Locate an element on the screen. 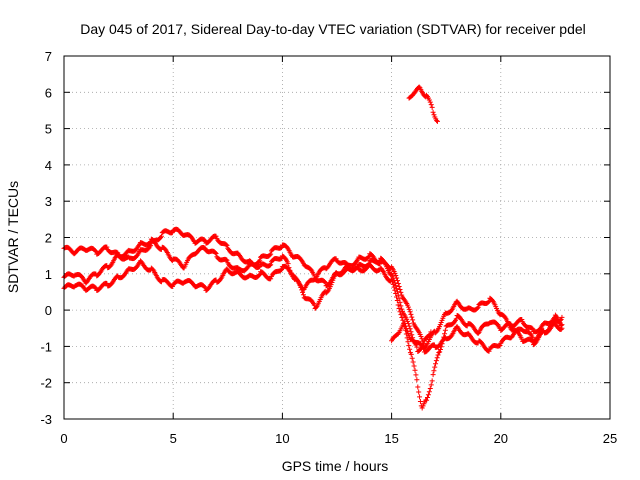 The image size is (640, 480). series-track-d is located at coordinates (411, 337).